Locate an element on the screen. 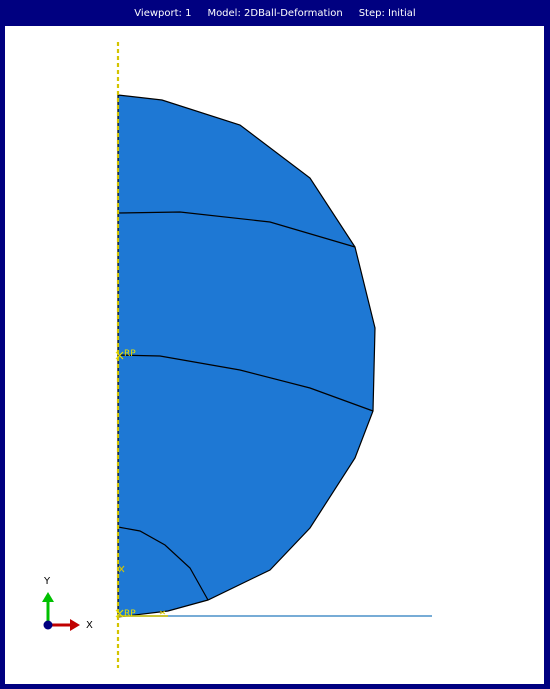 This screenshot has height=689, width=550. model-name: Model: 2DBall-Deformation is located at coordinates (275, 13).